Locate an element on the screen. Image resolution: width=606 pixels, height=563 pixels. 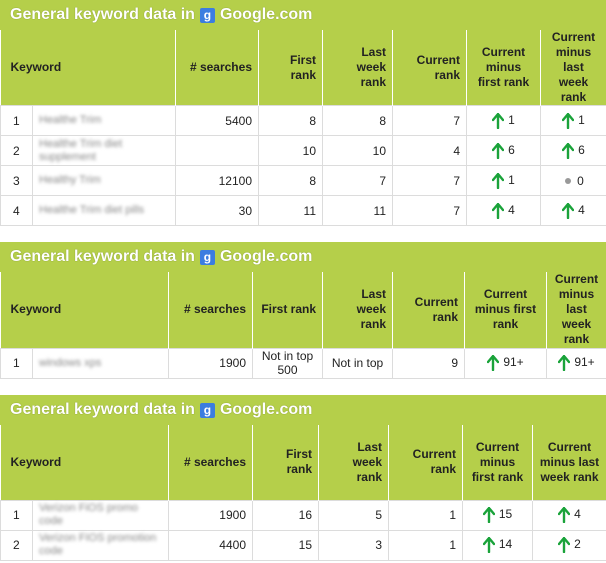
keyword-cell: Healthe Trim diet pills is located at coordinates (104, 210).